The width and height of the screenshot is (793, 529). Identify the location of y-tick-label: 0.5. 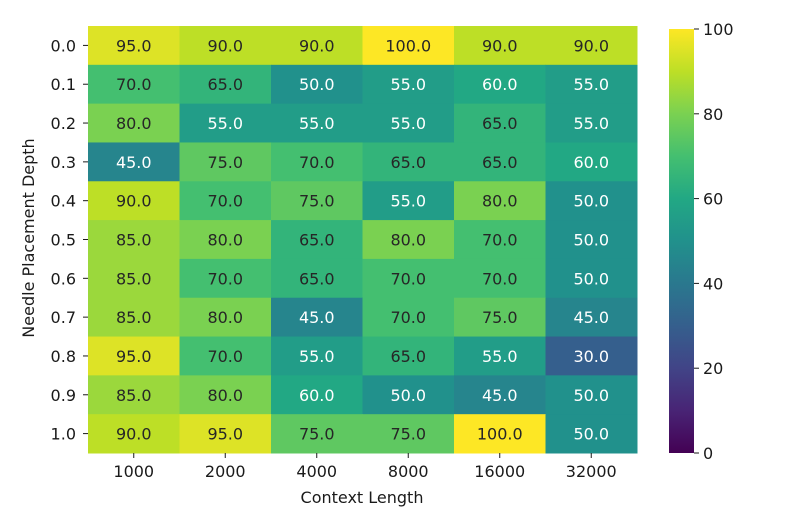
(63, 240).